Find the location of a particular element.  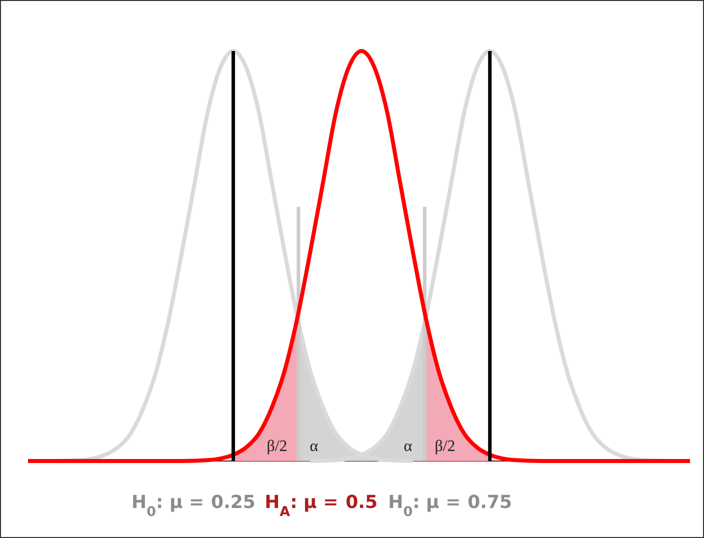

x-tick-label: 0.5 is located at coordinates (362, 502).